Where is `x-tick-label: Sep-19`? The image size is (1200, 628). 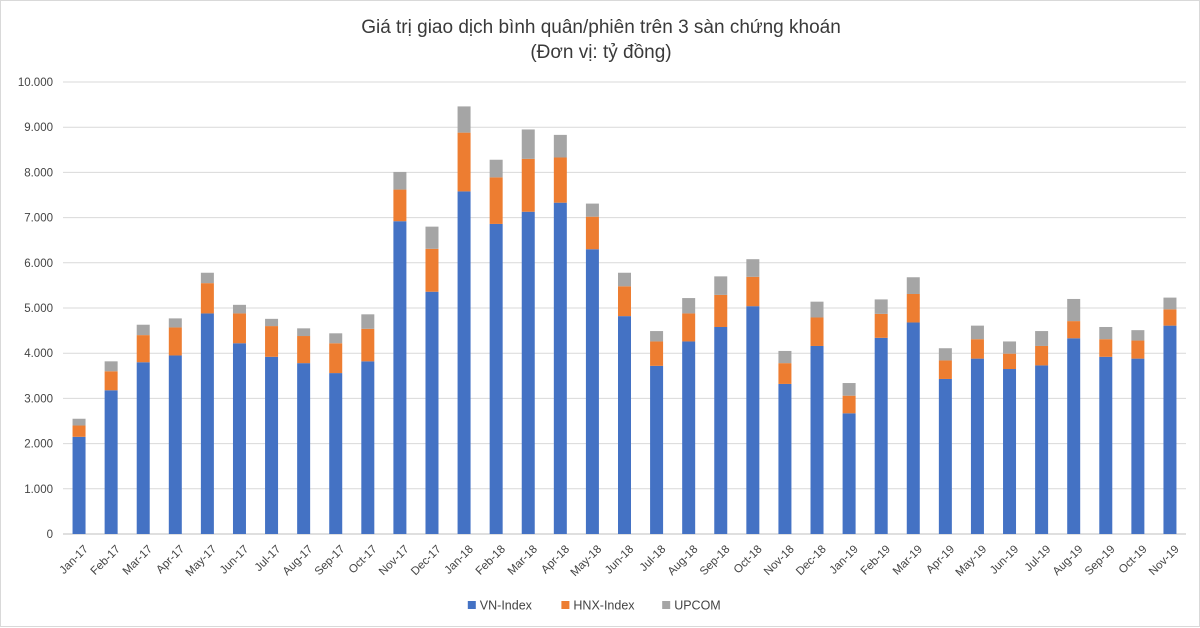 x-tick-label: Sep-19 is located at coordinates (1100, 560).